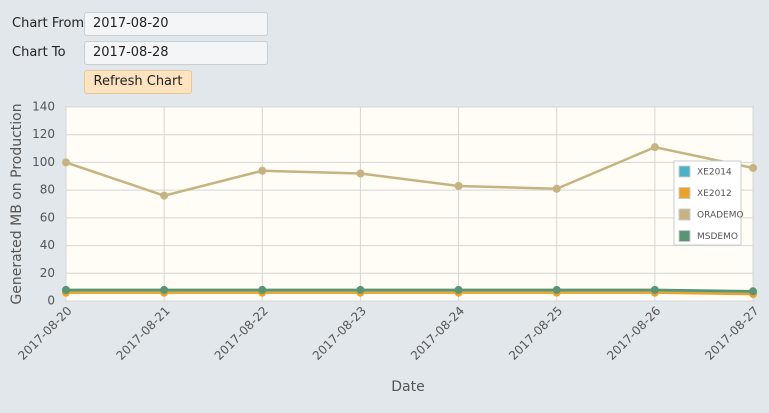  I want to click on x-axis-label: Date, so click(407, 387).